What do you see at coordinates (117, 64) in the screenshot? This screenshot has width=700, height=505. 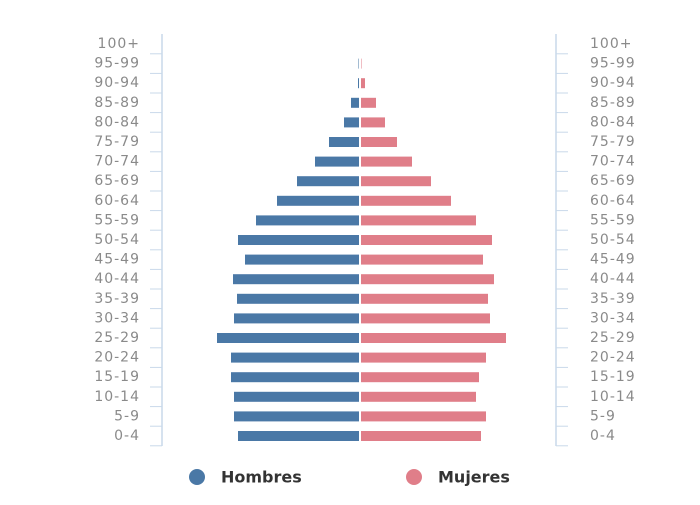 I see `left-category-label: 95-99` at bounding box center [117, 64].